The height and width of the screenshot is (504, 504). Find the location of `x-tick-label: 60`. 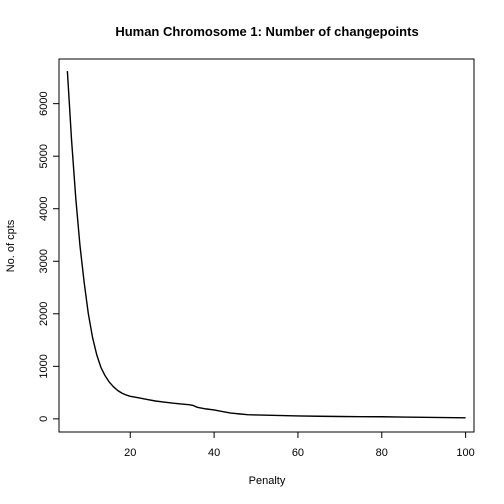

x-tick-label: 60 is located at coordinates (298, 453).